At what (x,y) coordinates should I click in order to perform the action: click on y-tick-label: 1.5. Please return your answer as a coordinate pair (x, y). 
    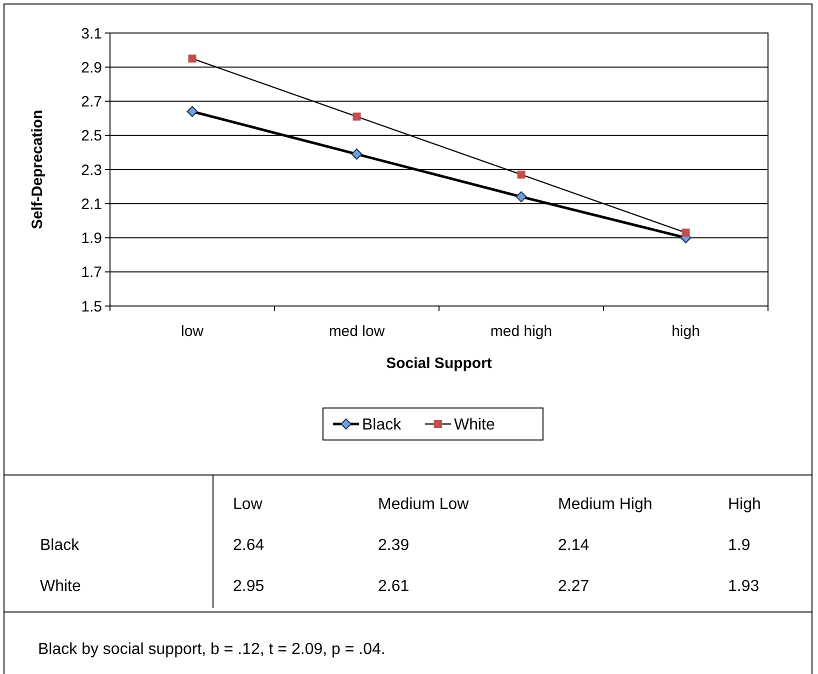
    Looking at the image, I should click on (91, 307).